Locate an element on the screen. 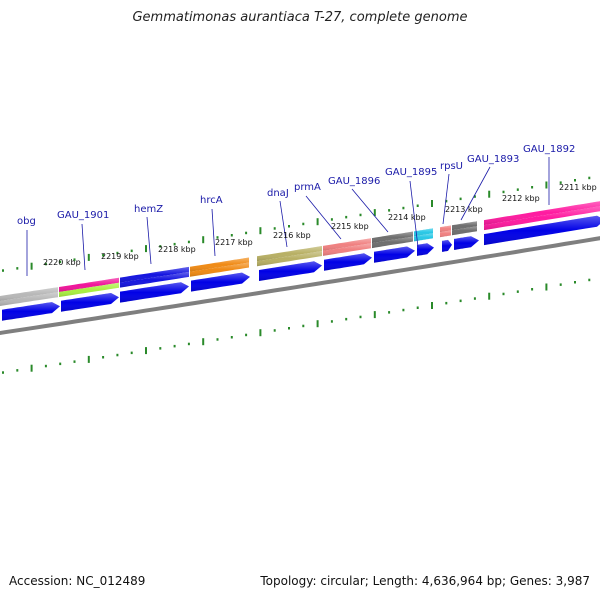 The width and height of the screenshot is (600, 600). gene-label-GAU_1901: GAU_1901 is located at coordinates (83, 215).